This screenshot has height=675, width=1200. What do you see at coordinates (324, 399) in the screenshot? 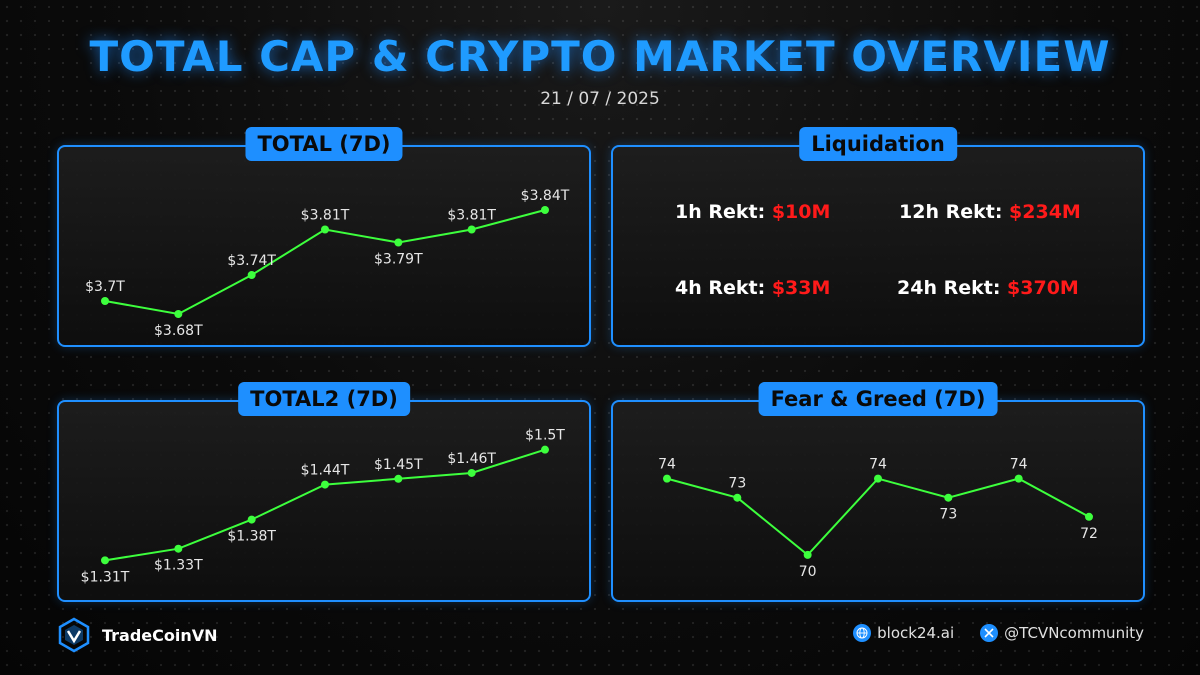
I see `total2-chart-title: TOTAL2 (7D)` at bounding box center [324, 399].